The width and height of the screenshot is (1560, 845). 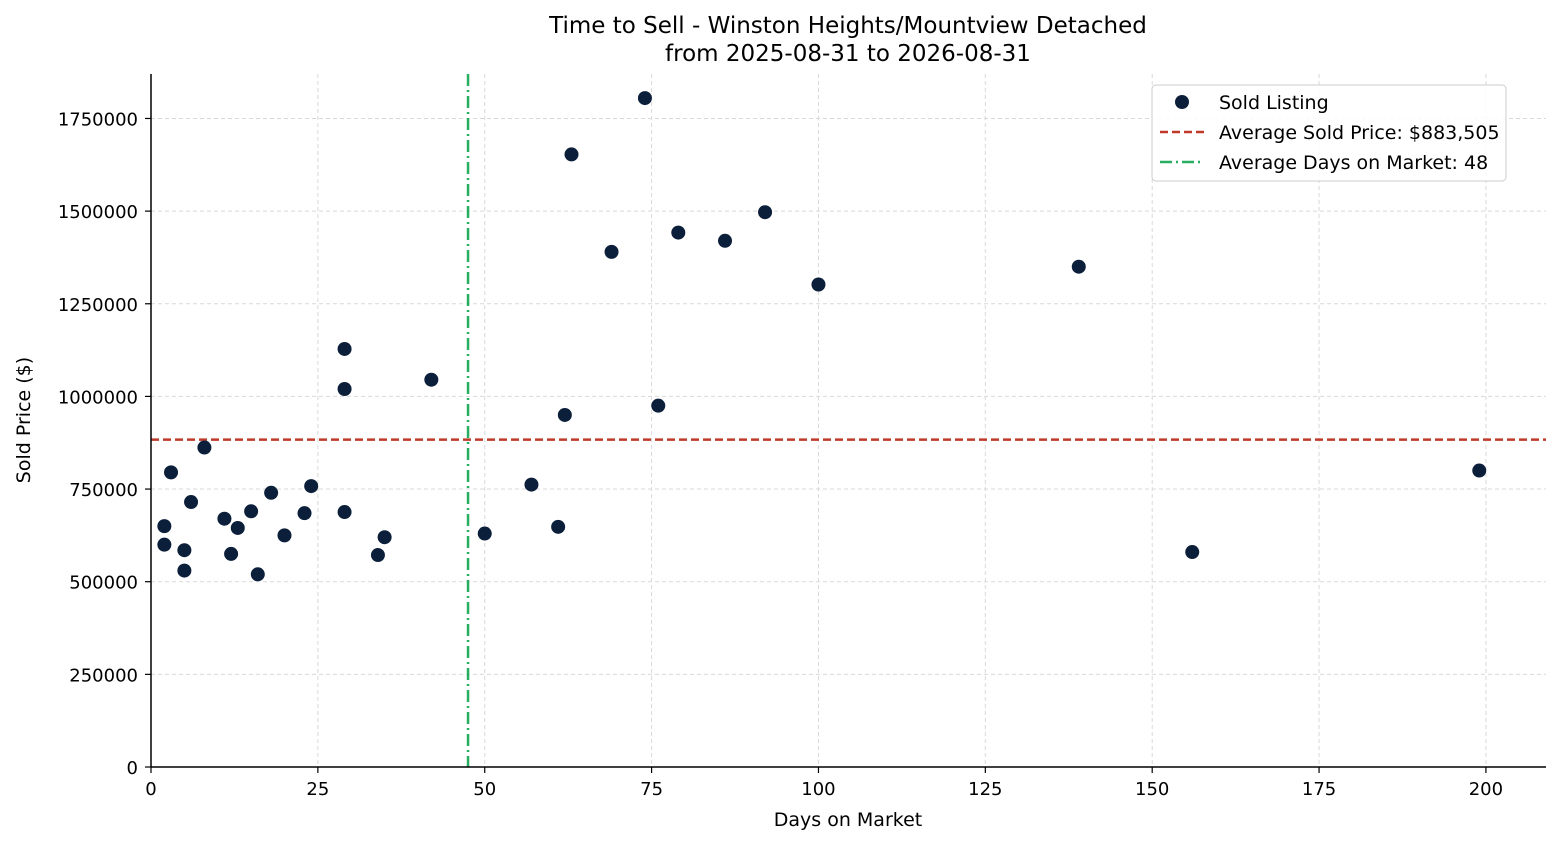 What do you see at coordinates (848, 54) in the screenshot?
I see `chart-title-line2: from 2025-08-31 to 2026-08-31` at bounding box center [848, 54].